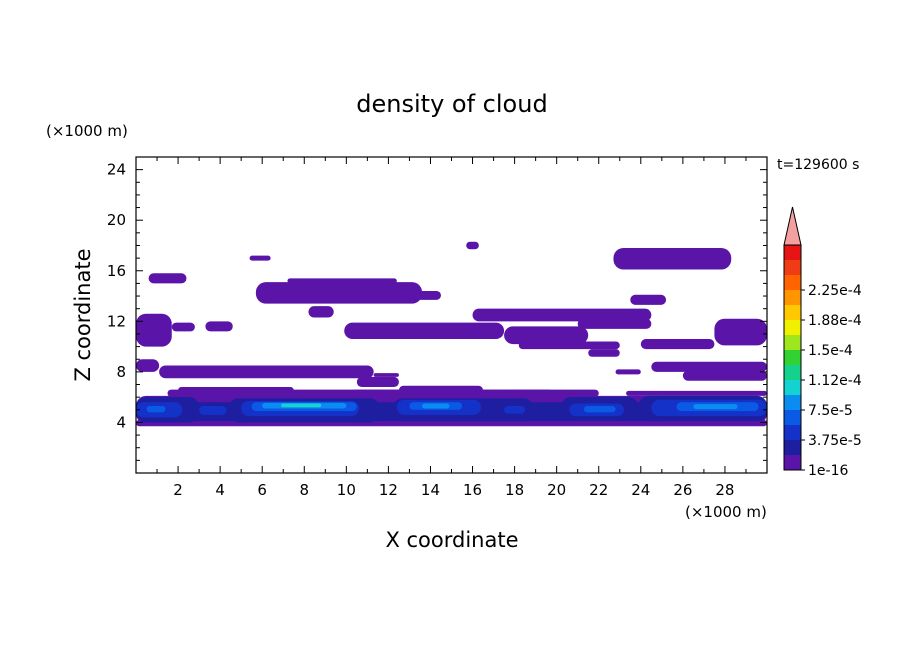 The image size is (904, 654). I want to click on colorbar-extend-arrow, so click(792, 226).